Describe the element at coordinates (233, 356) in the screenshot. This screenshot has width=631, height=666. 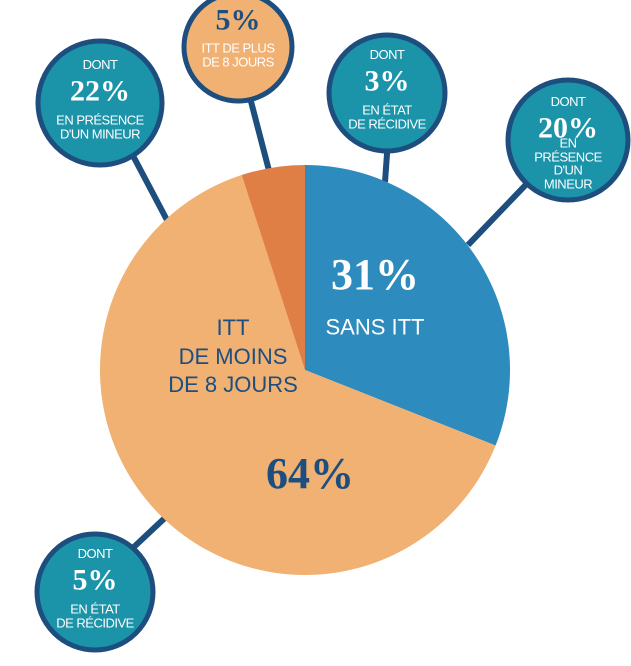
I see `slice-label: ITT DE MOINS DE 8 JOURS` at that location.